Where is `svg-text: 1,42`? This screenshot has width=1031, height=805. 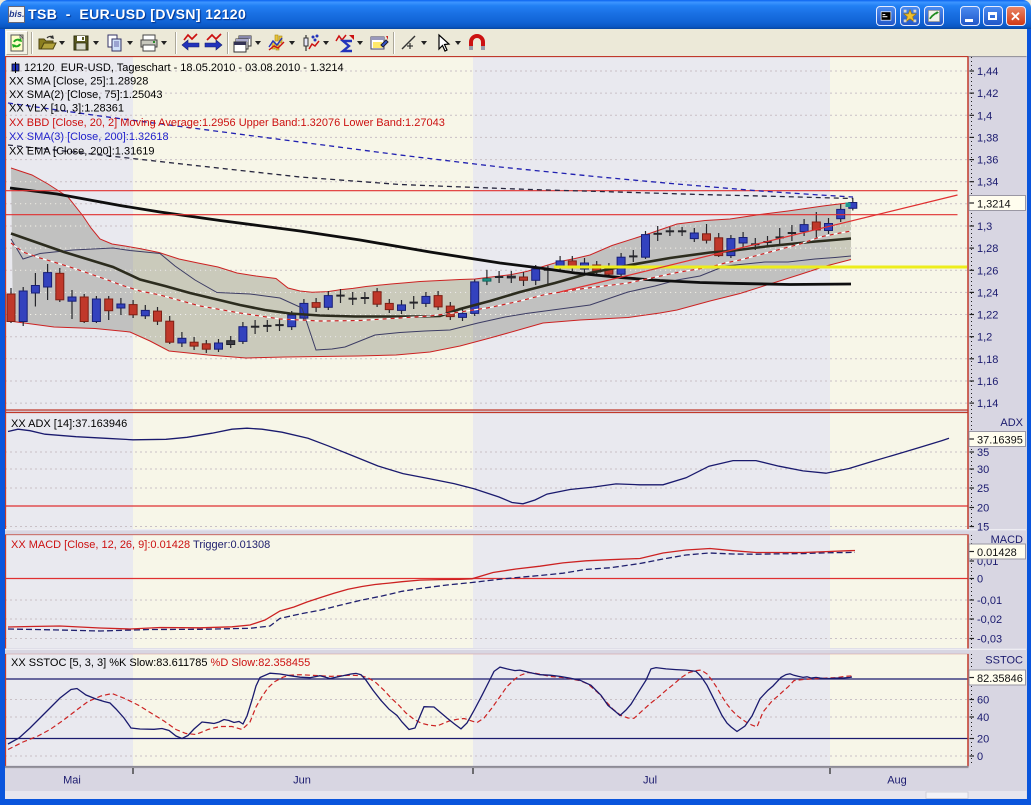
svg-text: 1,42 is located at coordinates (987, 94).